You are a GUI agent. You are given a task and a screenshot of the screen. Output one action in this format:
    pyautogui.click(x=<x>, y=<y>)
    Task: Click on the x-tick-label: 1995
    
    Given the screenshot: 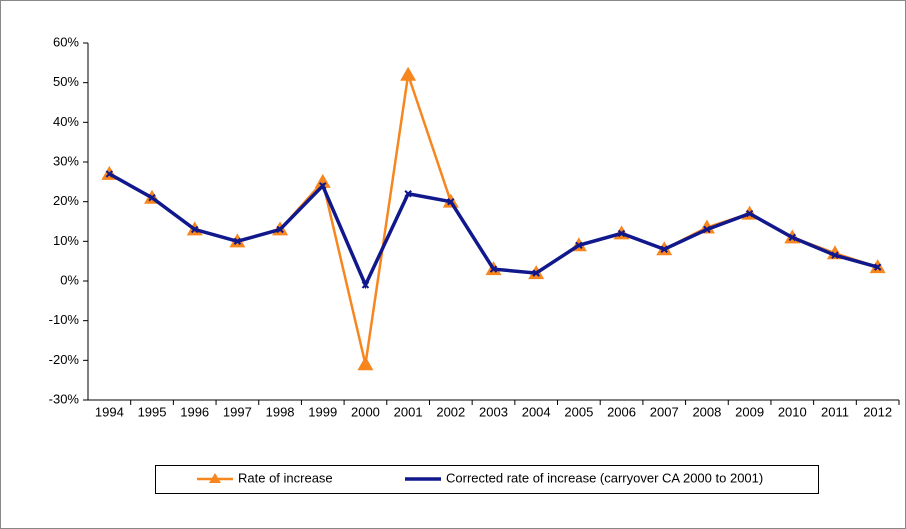 What is the action you would take?
    pyautogui.click(x=152, y=411)
    